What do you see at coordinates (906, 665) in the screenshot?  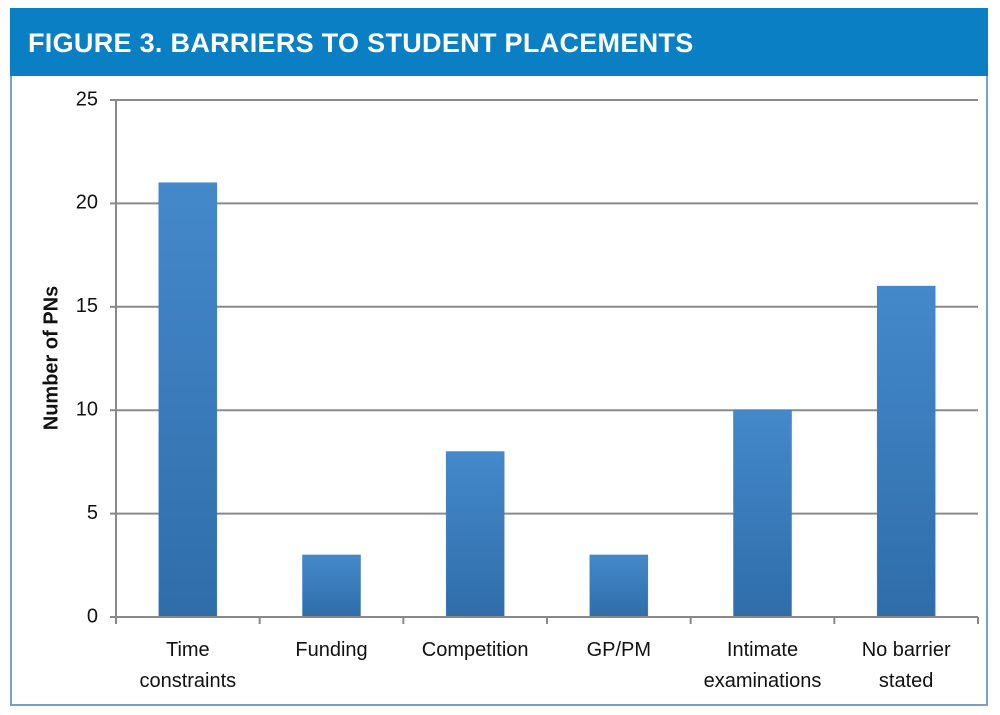 I see `x-tick-label: No barrier stated` at bounding box center [906, 665].